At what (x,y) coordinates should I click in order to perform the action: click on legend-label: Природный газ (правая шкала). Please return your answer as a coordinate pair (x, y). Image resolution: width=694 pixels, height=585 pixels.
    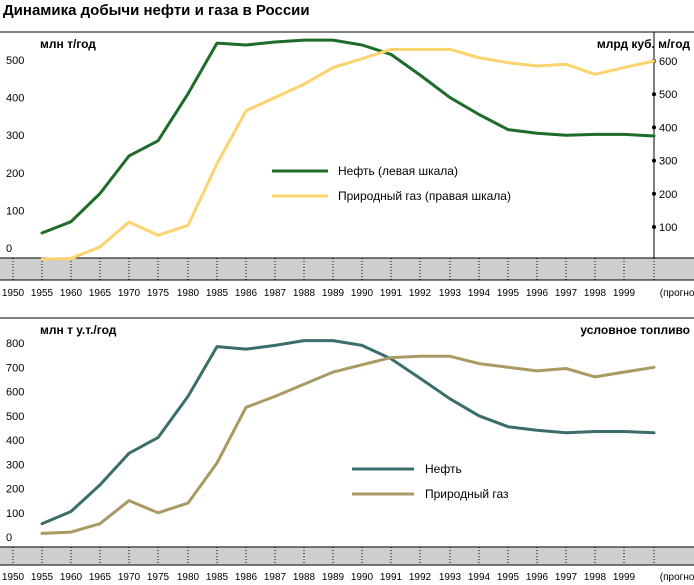
    Looking at the image, I should click on (424, 196).